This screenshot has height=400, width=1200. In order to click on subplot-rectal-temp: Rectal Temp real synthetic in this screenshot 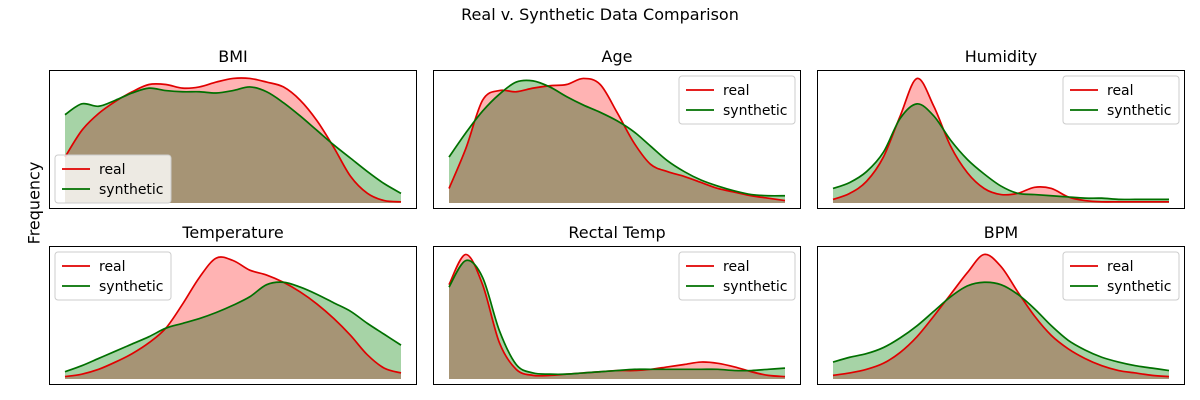, I will do `click(617, 304)`.